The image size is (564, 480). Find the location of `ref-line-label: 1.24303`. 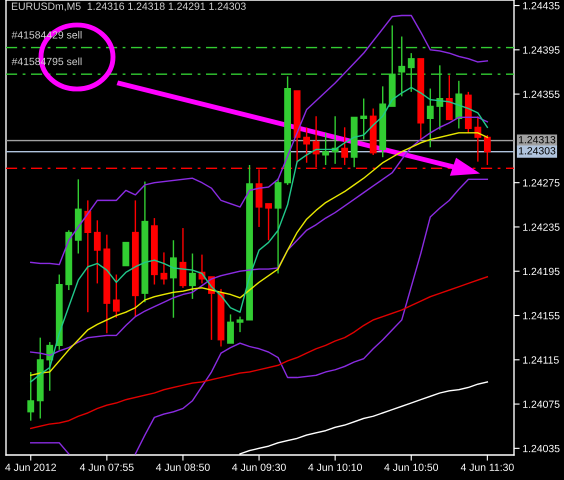

ref-line-label: 1.24303 is located at coordinates (537, 150).